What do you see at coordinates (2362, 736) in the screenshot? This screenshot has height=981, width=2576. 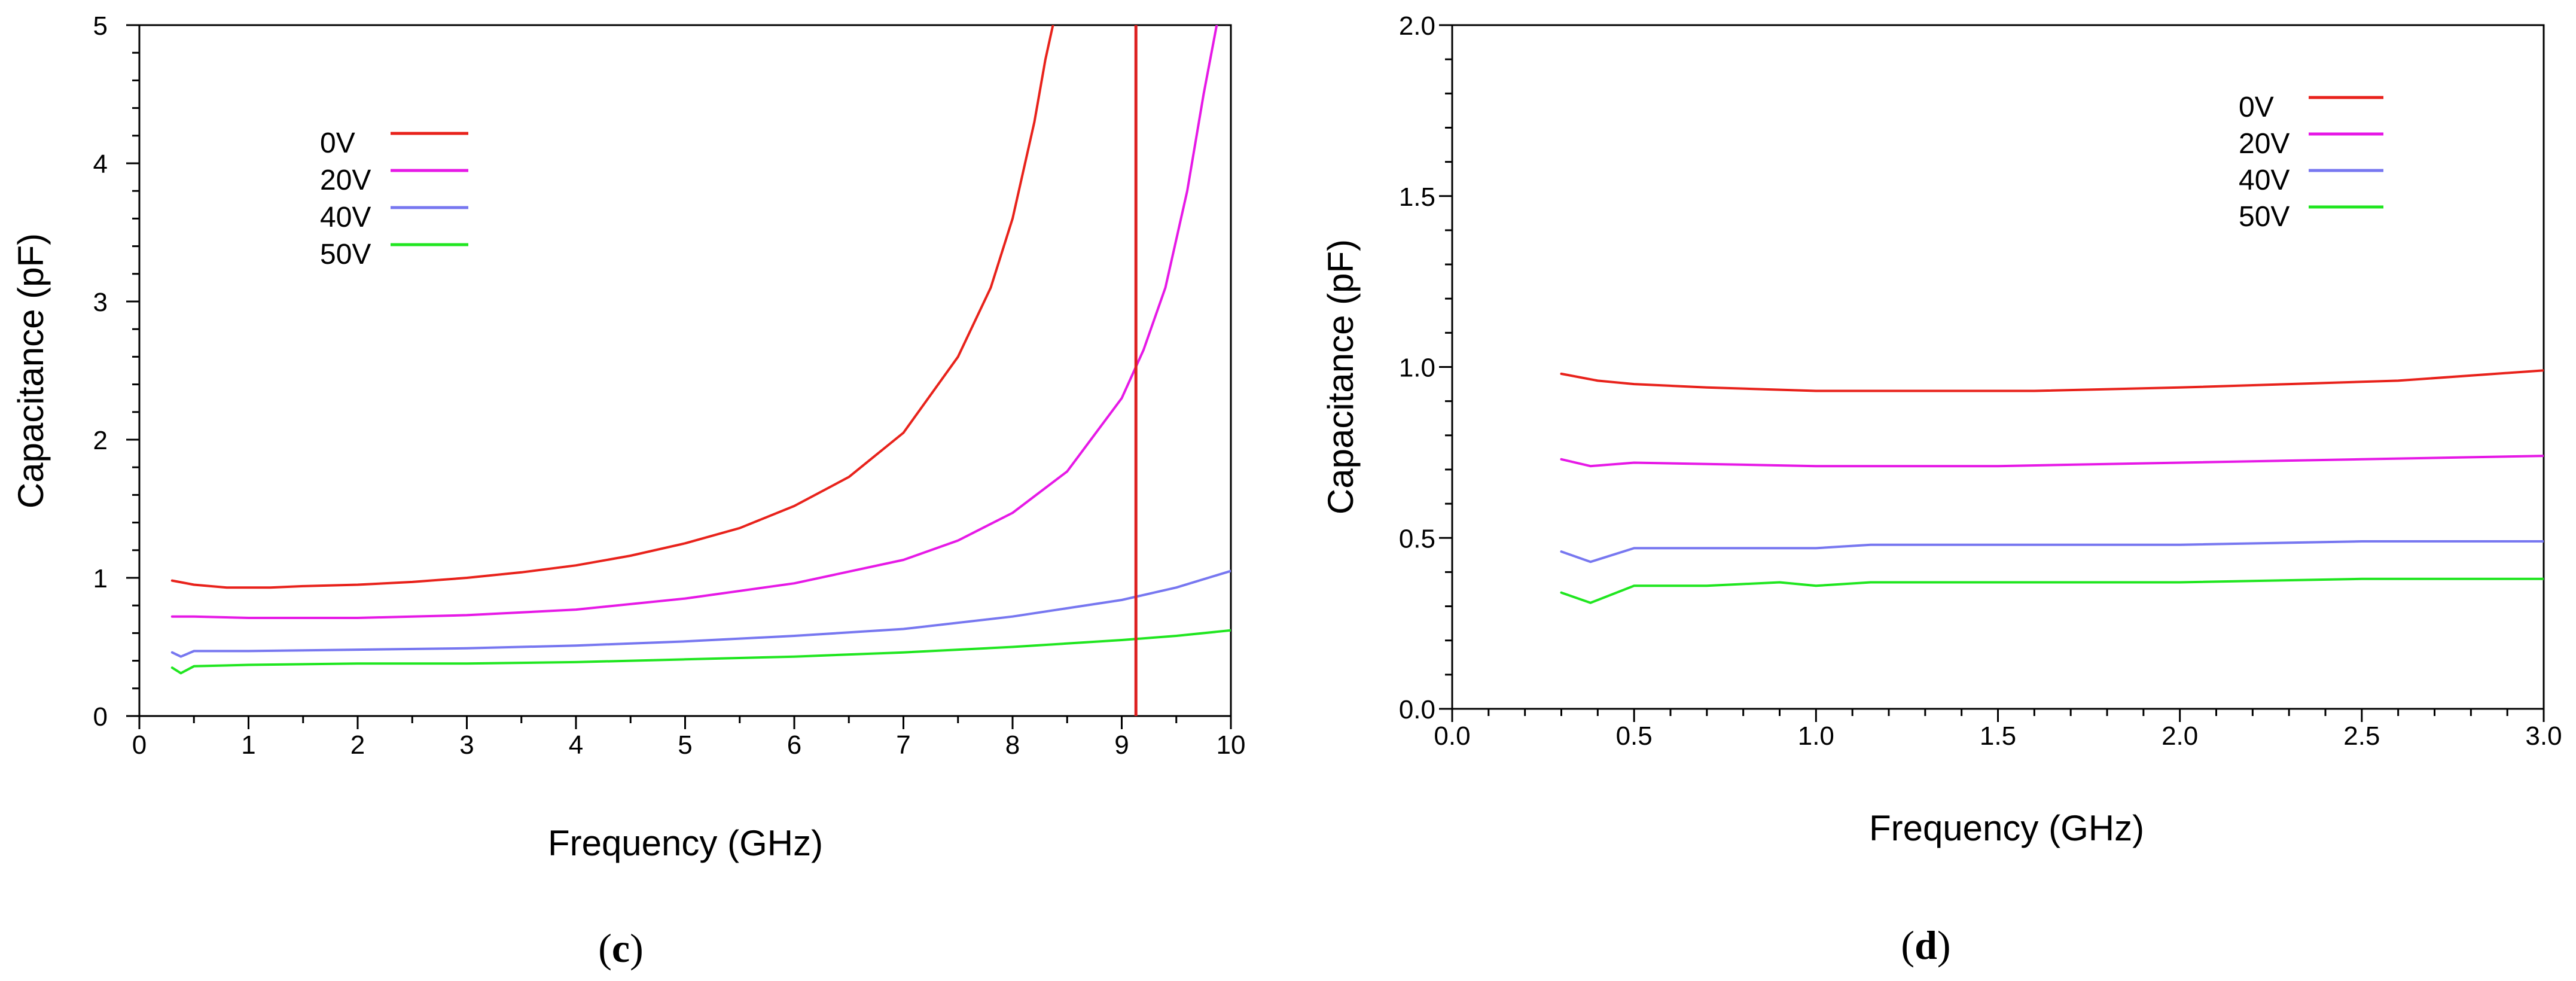 I see `x-tick-label: 2.5` at bounding box center [2362, 736].